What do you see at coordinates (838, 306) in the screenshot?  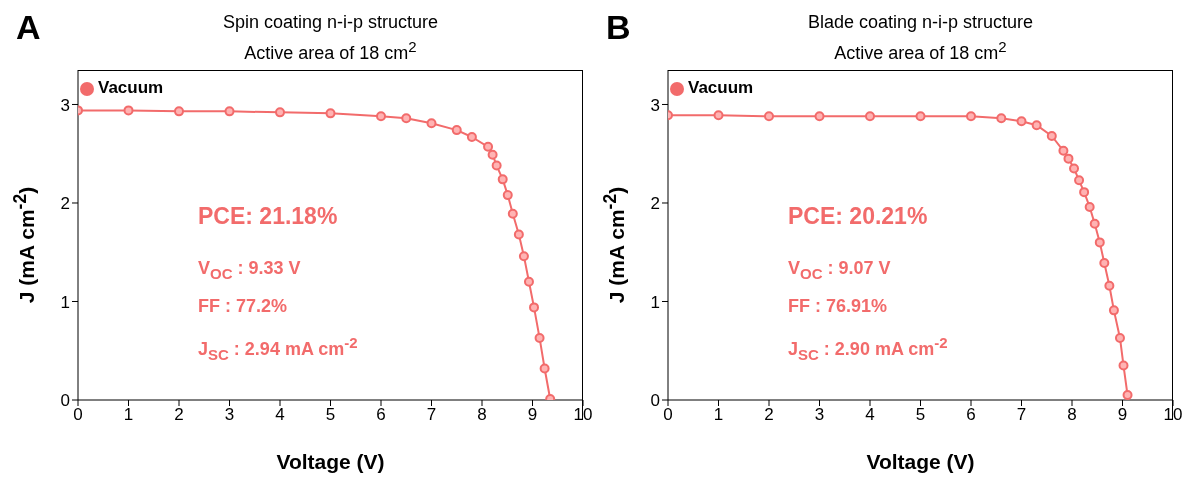 I see `annotation: FF : 76.91%` at bounding box center [838, 306].